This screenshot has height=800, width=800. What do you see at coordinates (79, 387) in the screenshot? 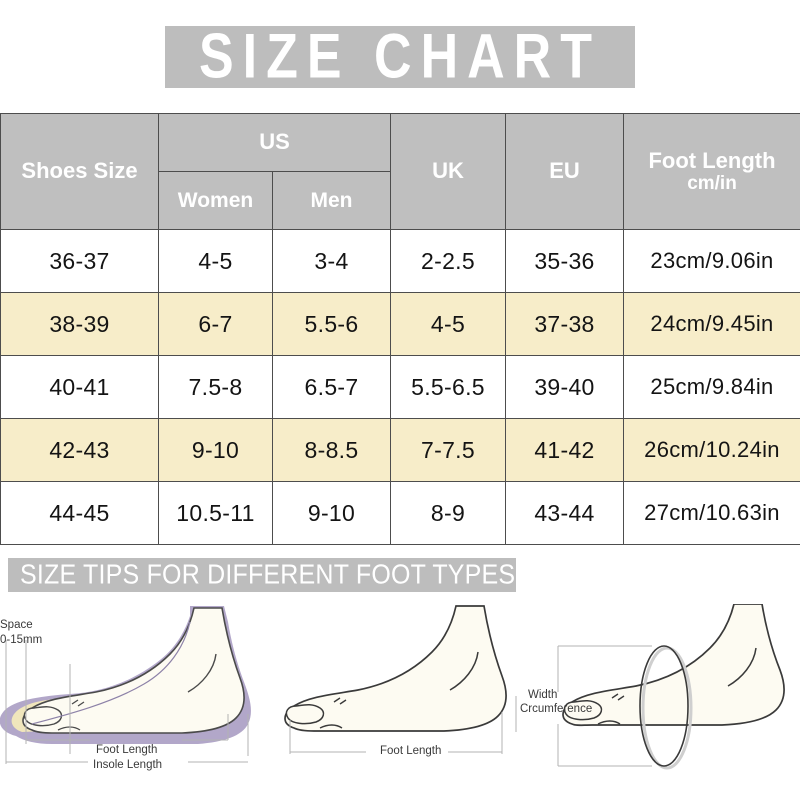
I see `cell-shoes-size: 40-41` at bounding box center [79, 387].